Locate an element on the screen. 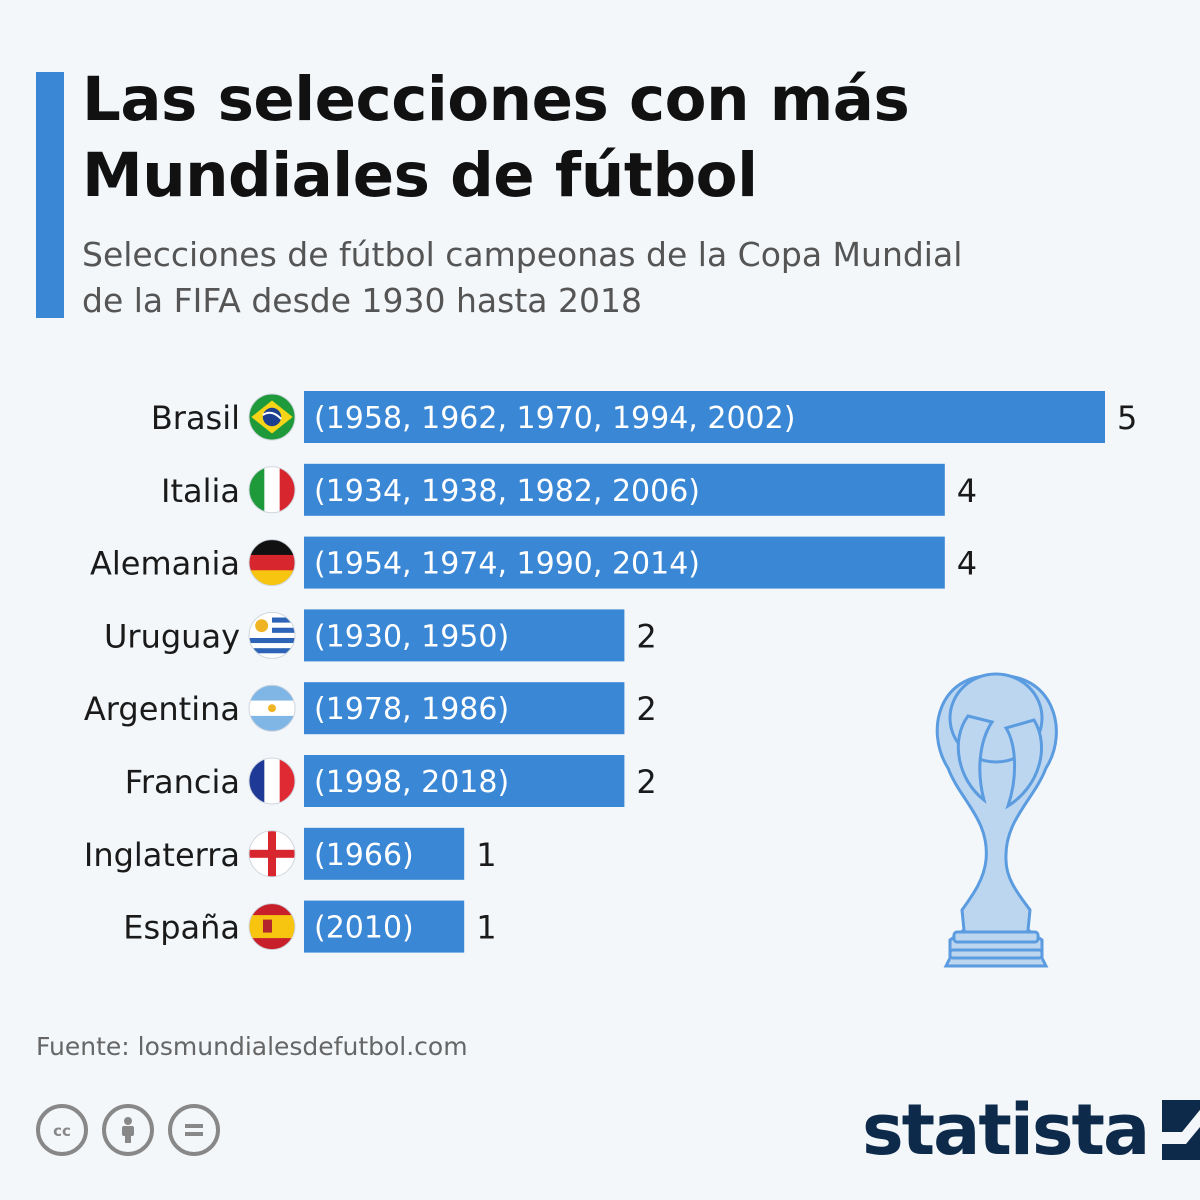 The image size is (1200, 1200). attribution-icon is located at coordinates (128, 1130).